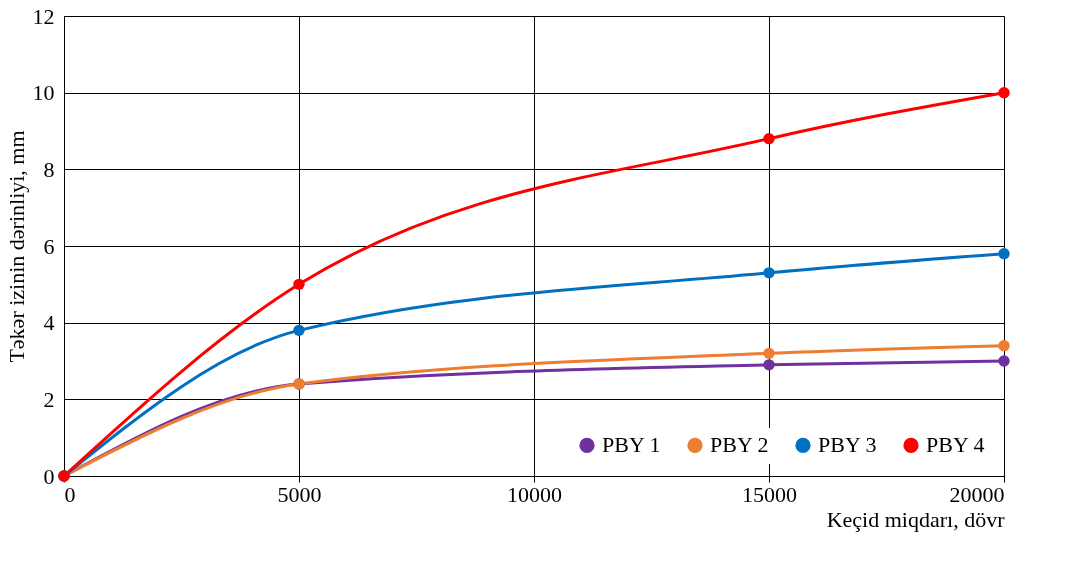 Image resolution: width=1089 pixels, height=576 pixels. Describe the element at coordinates (49, 169) in the screenshot. I see `y-tick-label: 8` at that location.